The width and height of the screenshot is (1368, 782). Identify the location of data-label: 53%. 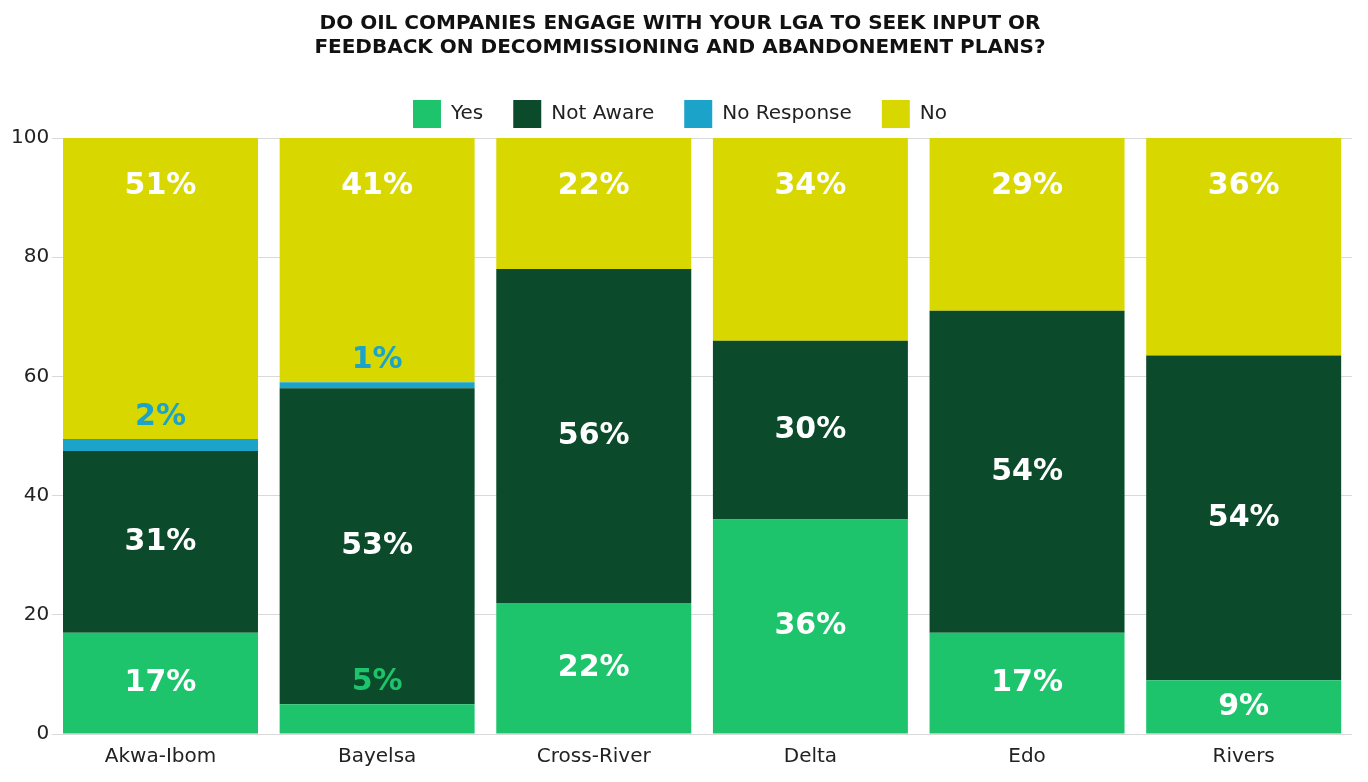
(377, 544).